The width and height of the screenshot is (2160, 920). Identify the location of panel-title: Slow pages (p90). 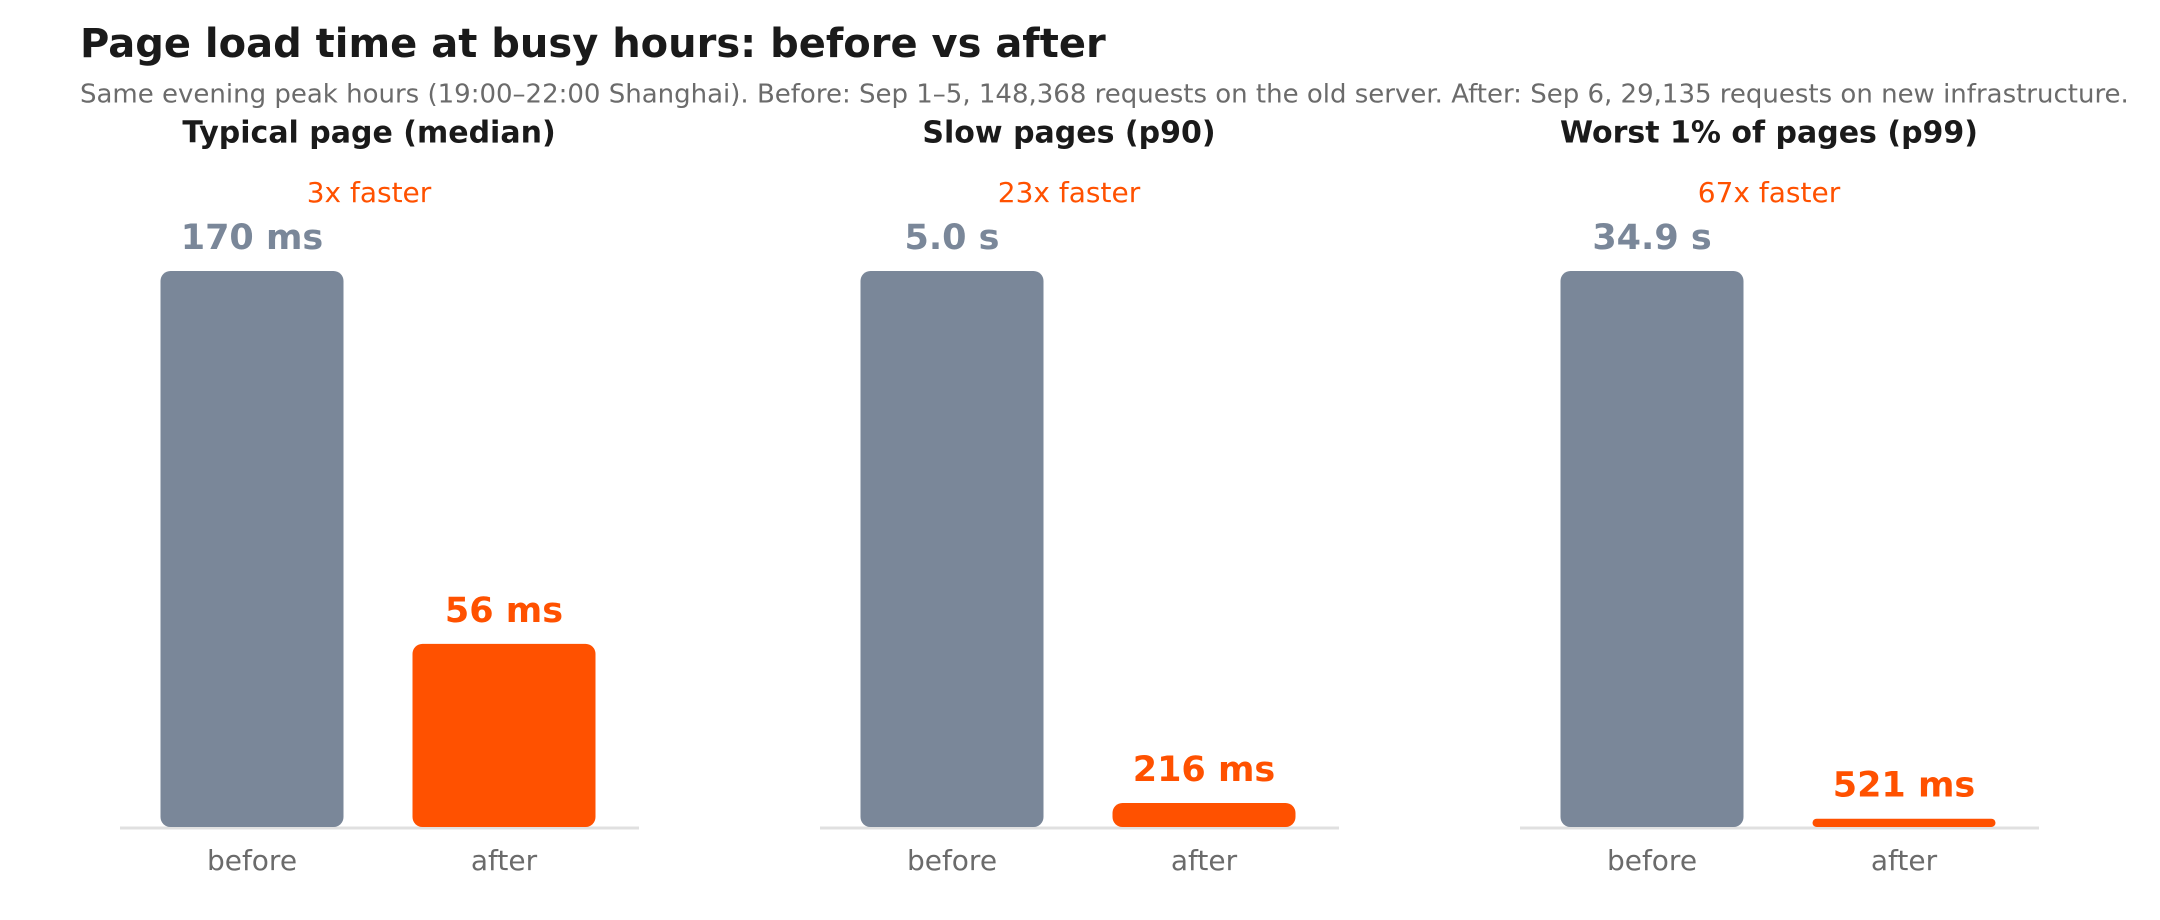
(1068, 133).